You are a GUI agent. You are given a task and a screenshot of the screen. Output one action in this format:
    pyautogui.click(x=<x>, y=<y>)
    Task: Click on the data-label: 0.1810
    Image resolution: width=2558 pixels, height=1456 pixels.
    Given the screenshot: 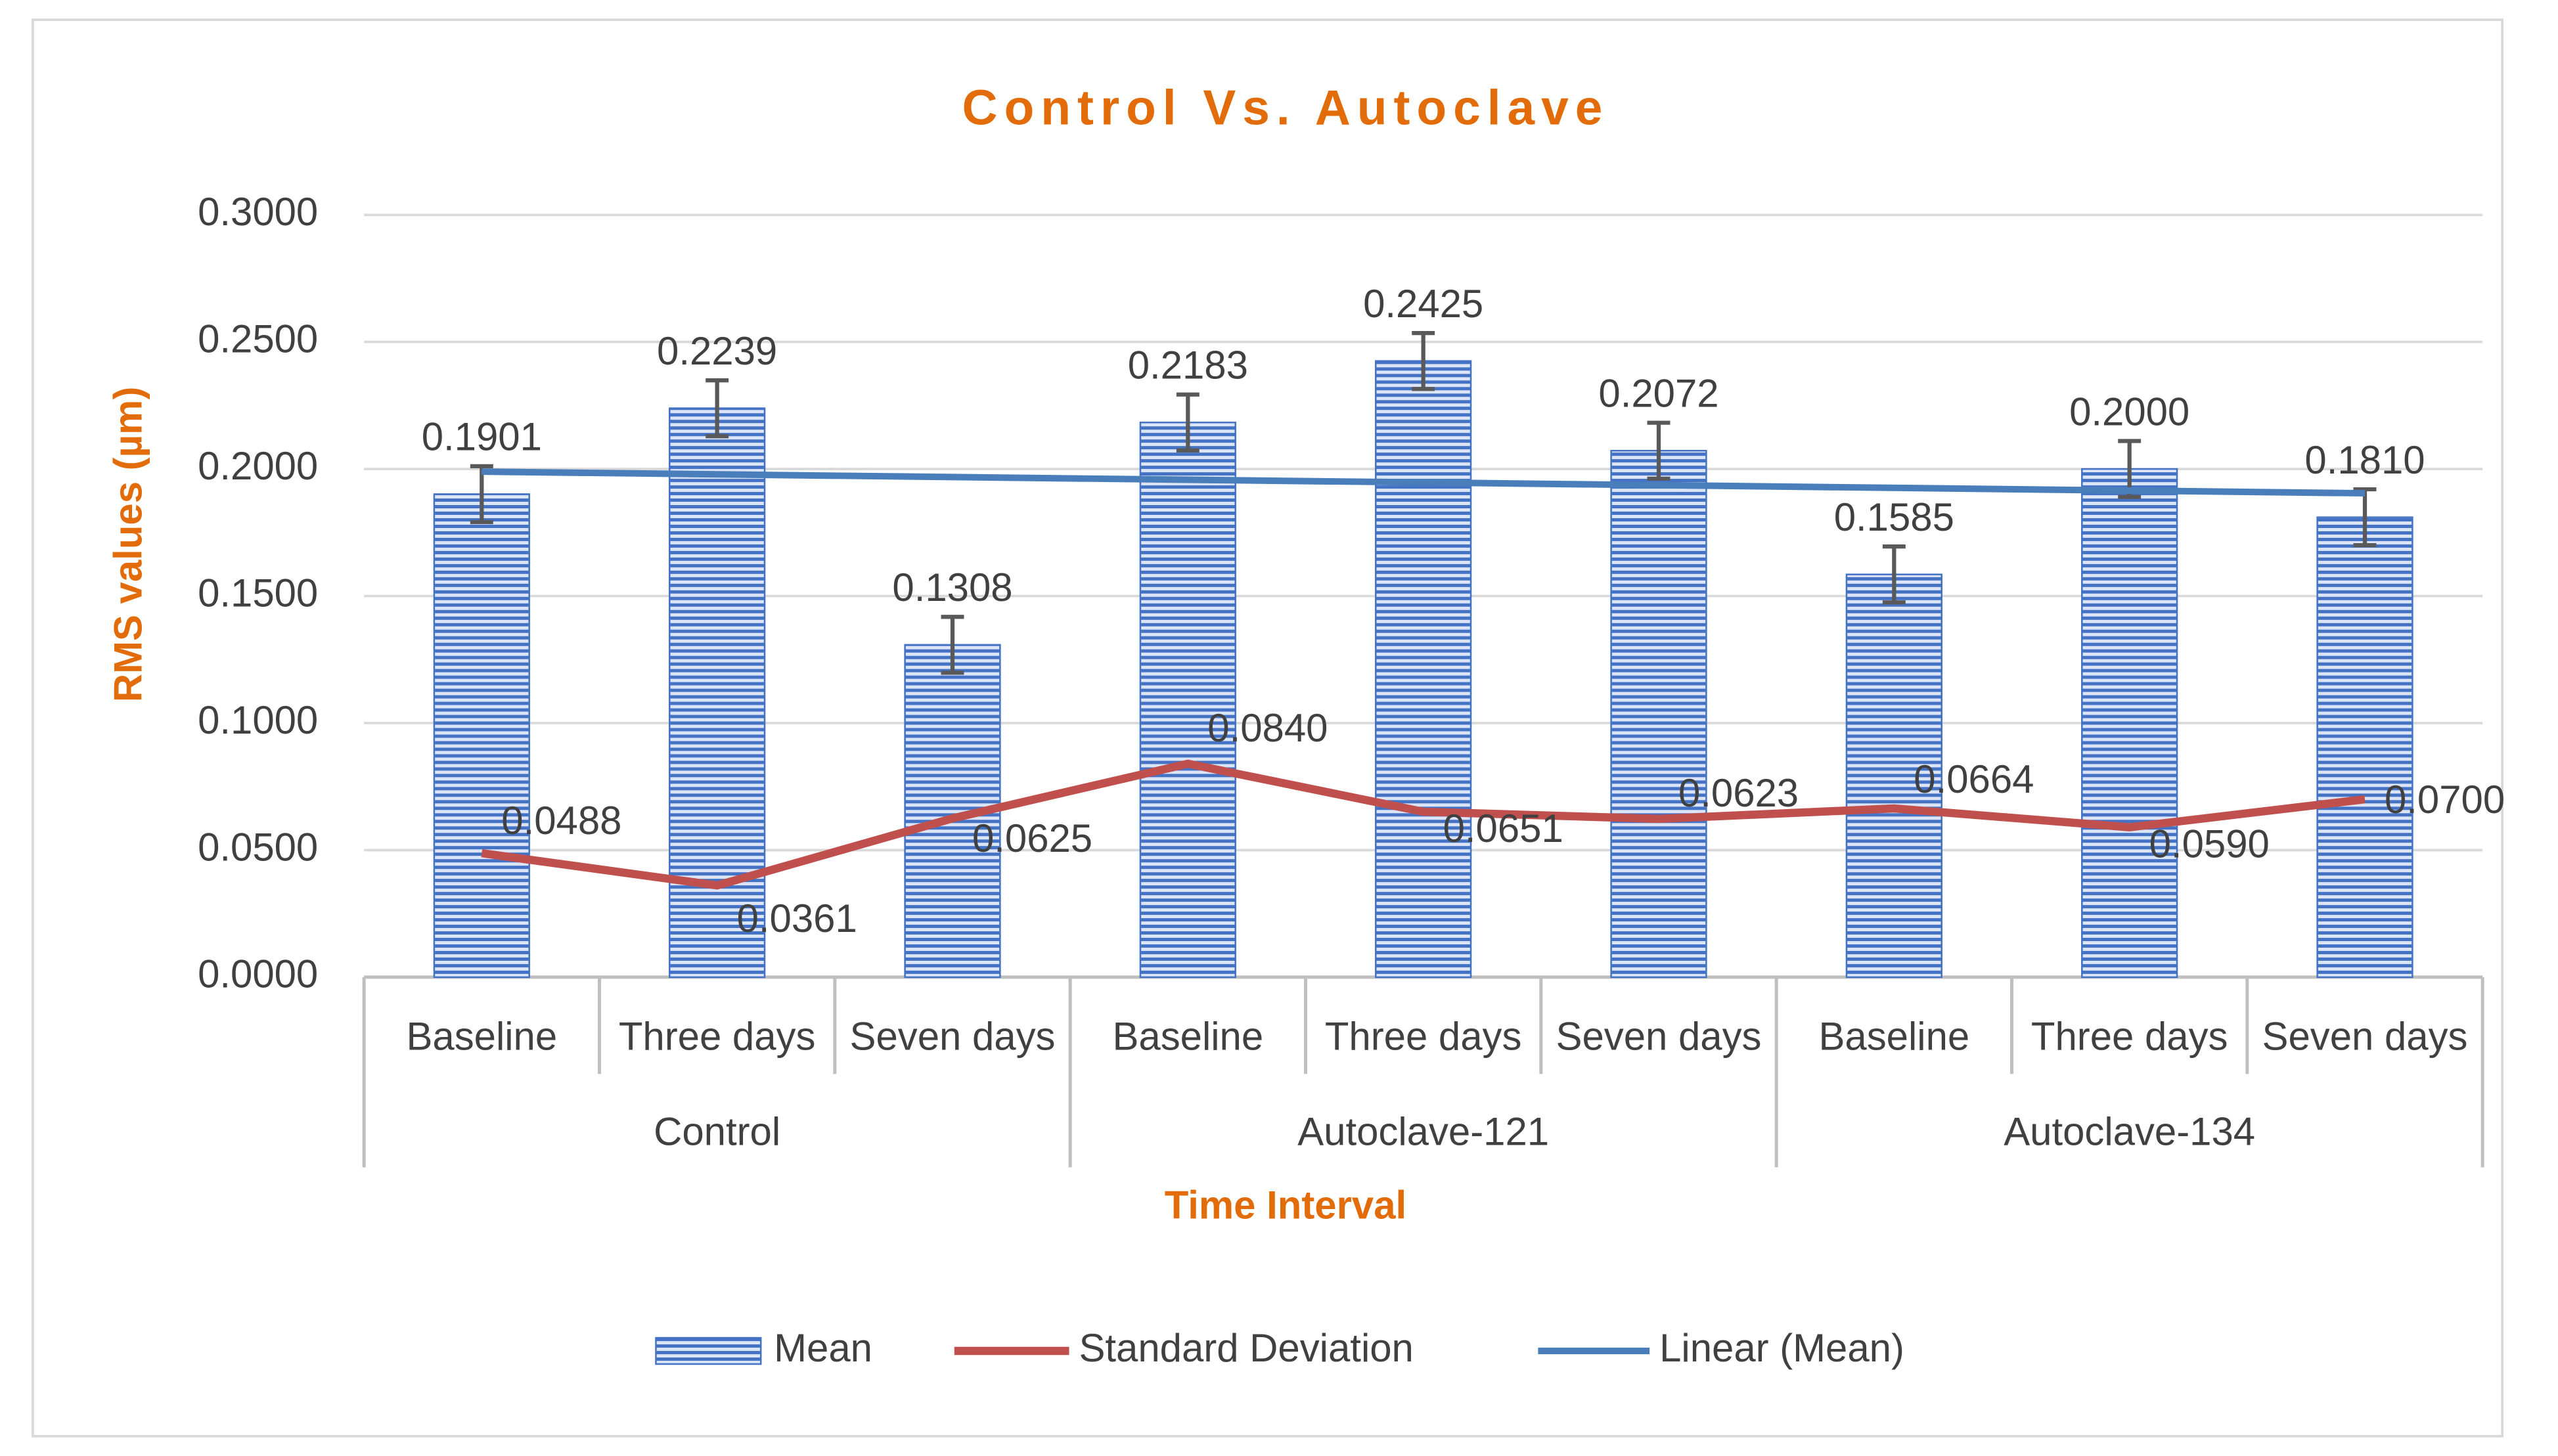 What is the action you would take?
    pyautogui.click(x=2364, y=460)
    